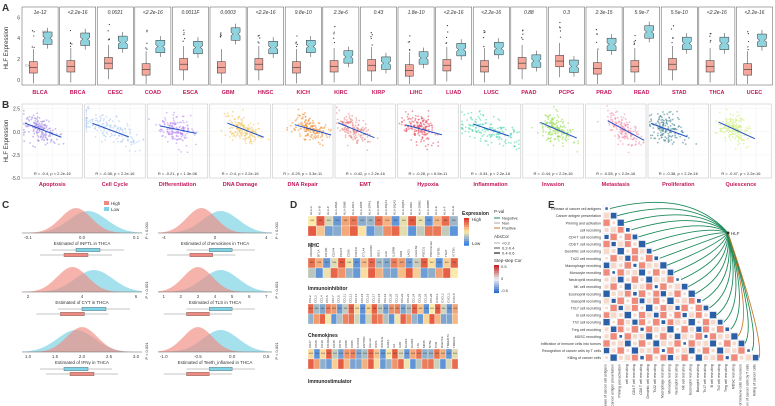 This screenshot has height=406, width=775. I want to click on e-stepcor-gradient-step, so click(496, 274).